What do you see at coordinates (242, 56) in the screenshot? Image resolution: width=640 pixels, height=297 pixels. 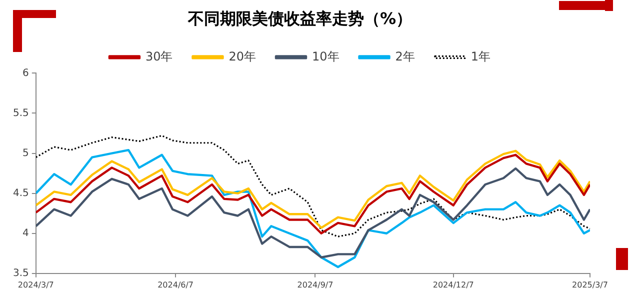 I see `legend-label: 20年` at bounding box center [242, 56].